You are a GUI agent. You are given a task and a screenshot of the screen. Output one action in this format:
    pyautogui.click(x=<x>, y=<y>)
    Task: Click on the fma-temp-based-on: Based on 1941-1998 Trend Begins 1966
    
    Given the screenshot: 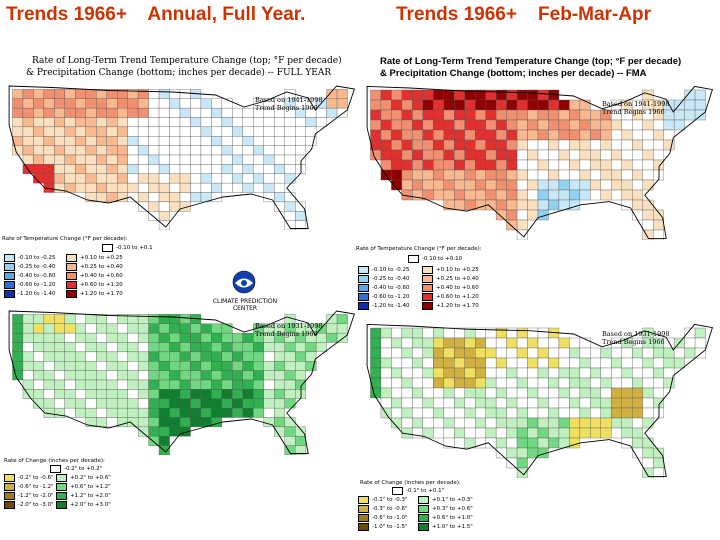 What is the action you would take?
    pyautogui.click(x=636, y=108)
    